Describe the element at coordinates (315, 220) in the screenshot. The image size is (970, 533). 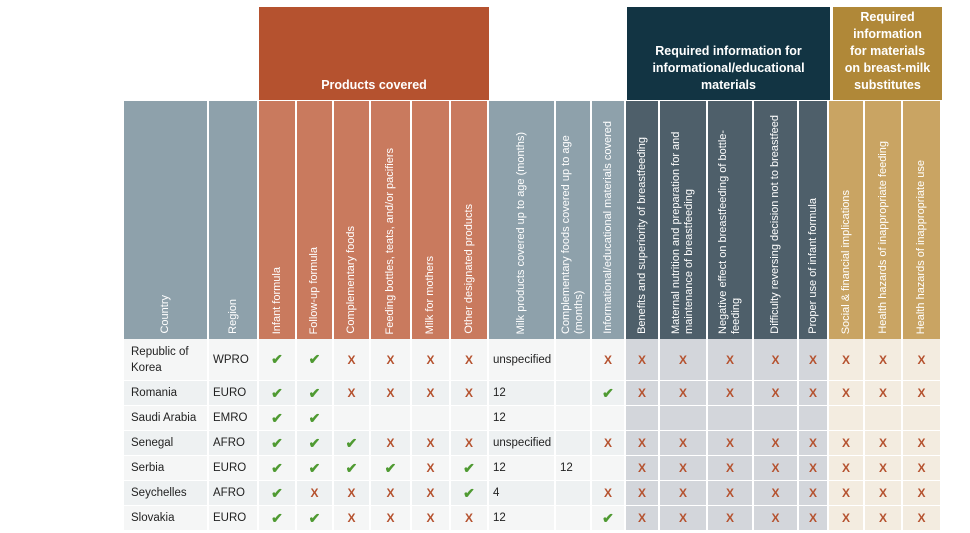
I see `col-header: Follow-up formula` at that location.